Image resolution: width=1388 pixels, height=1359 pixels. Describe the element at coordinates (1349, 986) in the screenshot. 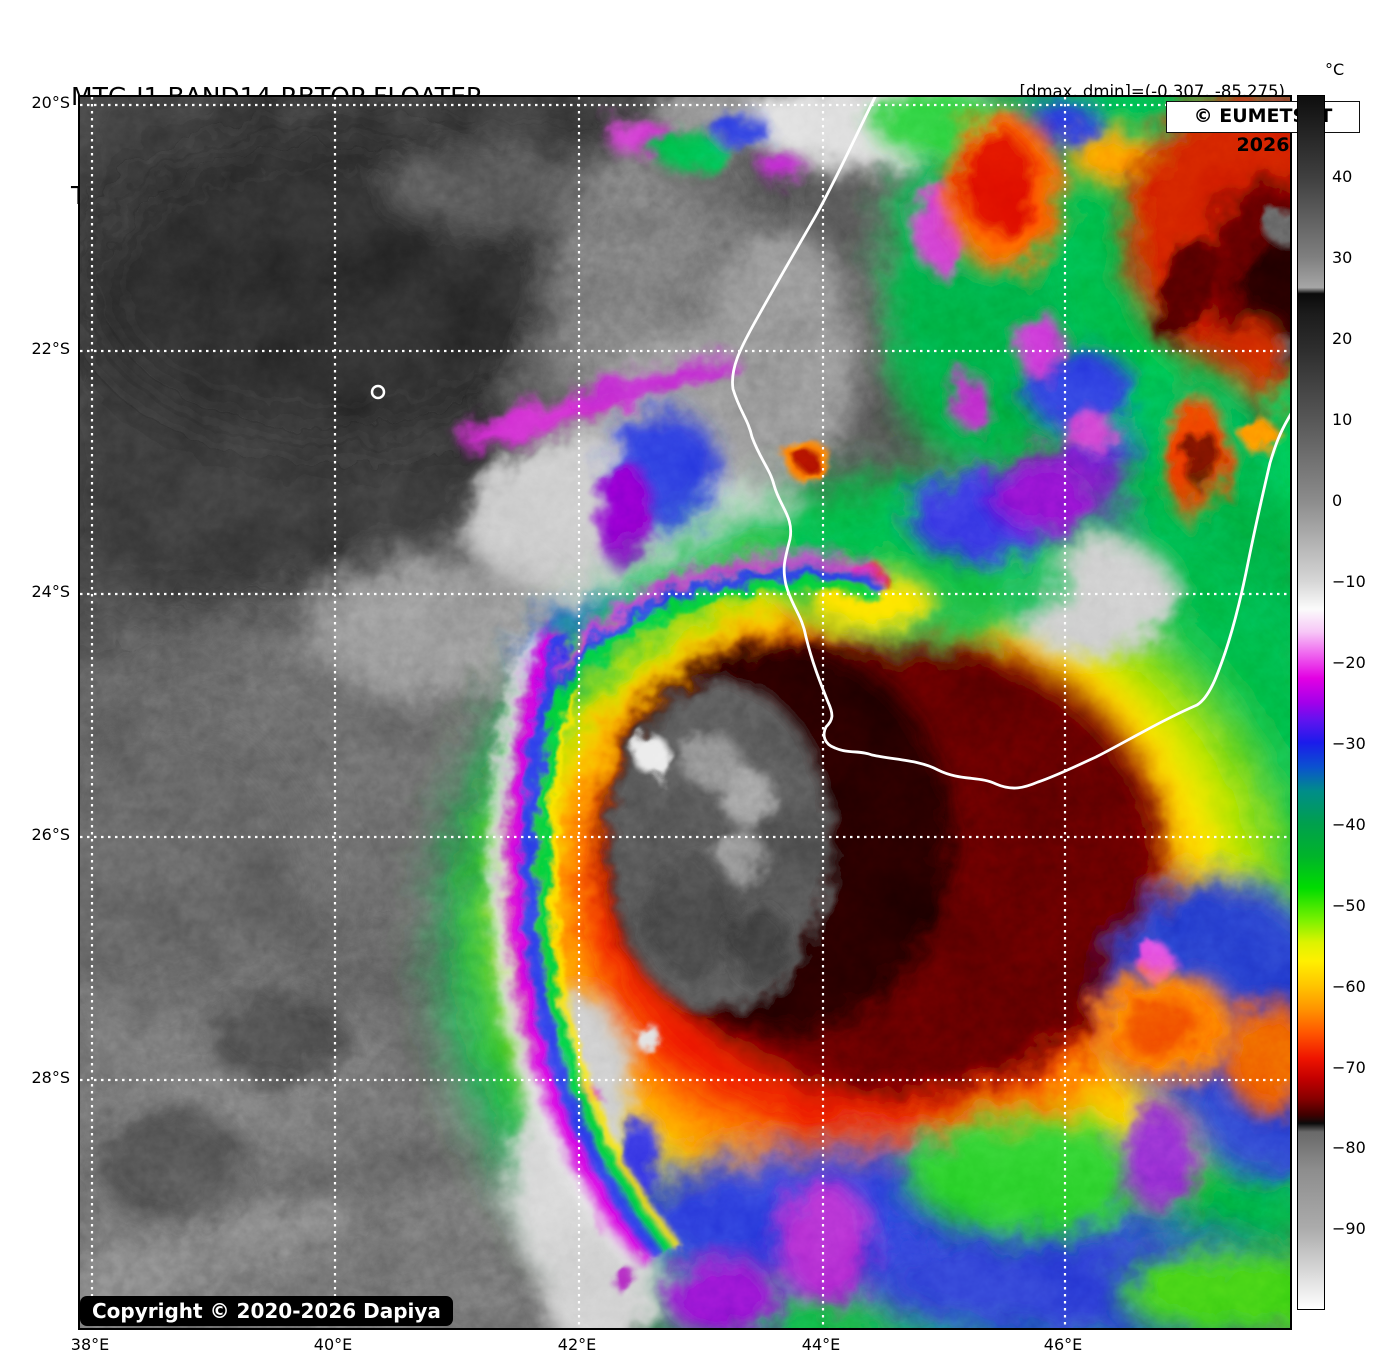

I see `colorbar-tick-label: −60` at that location.